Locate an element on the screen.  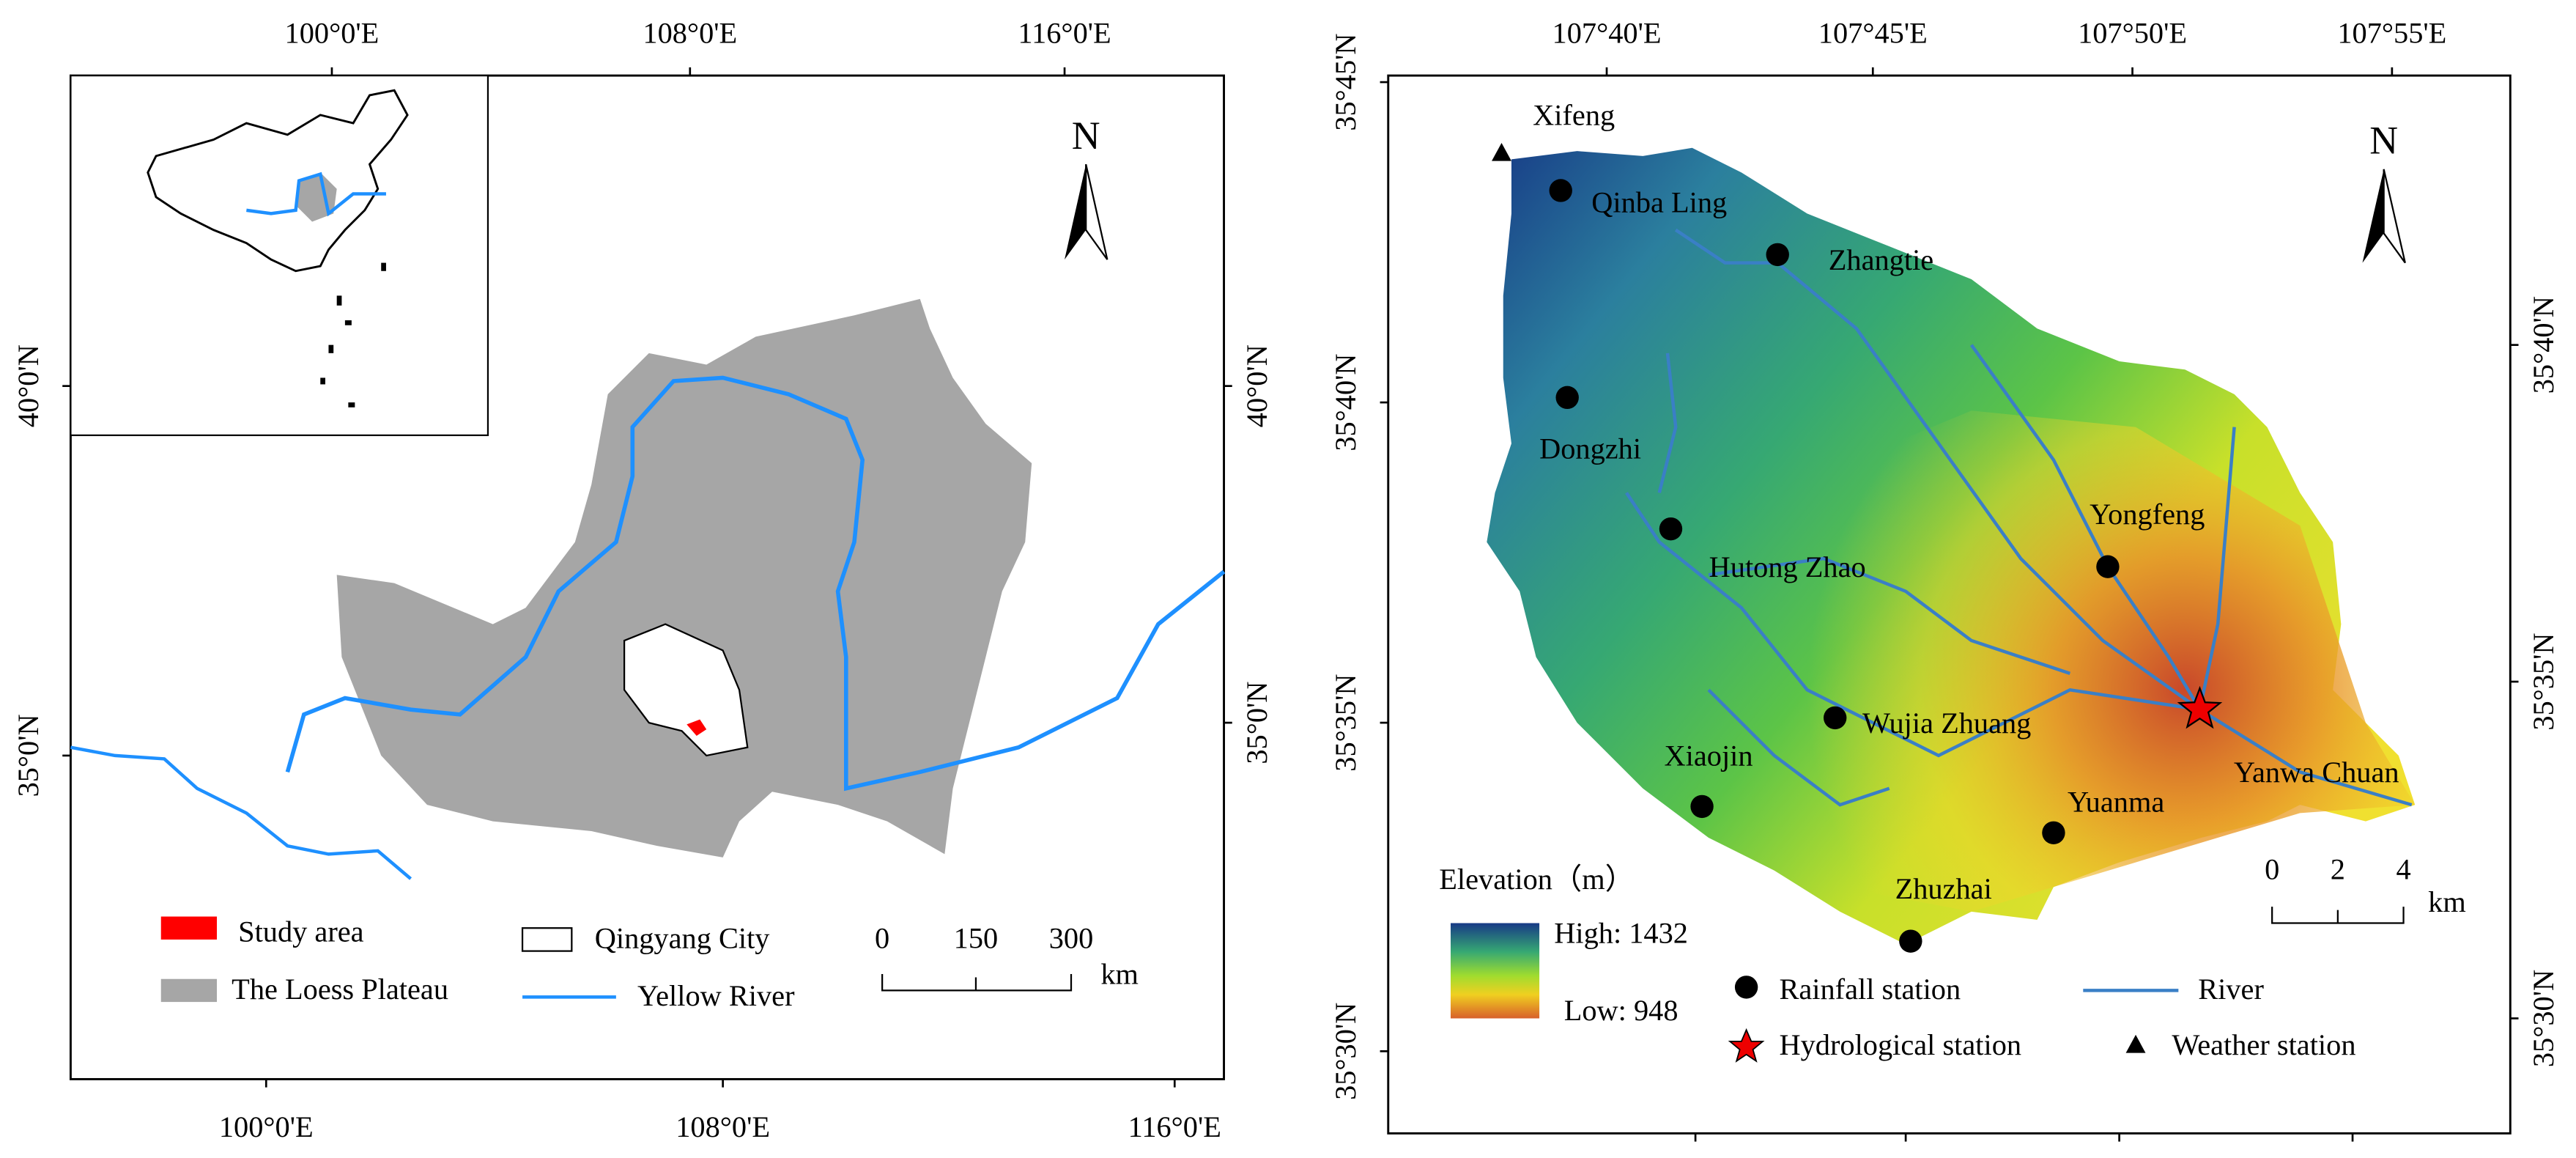
legend-label: High: 1432 is located at coordinates (1621, 934).